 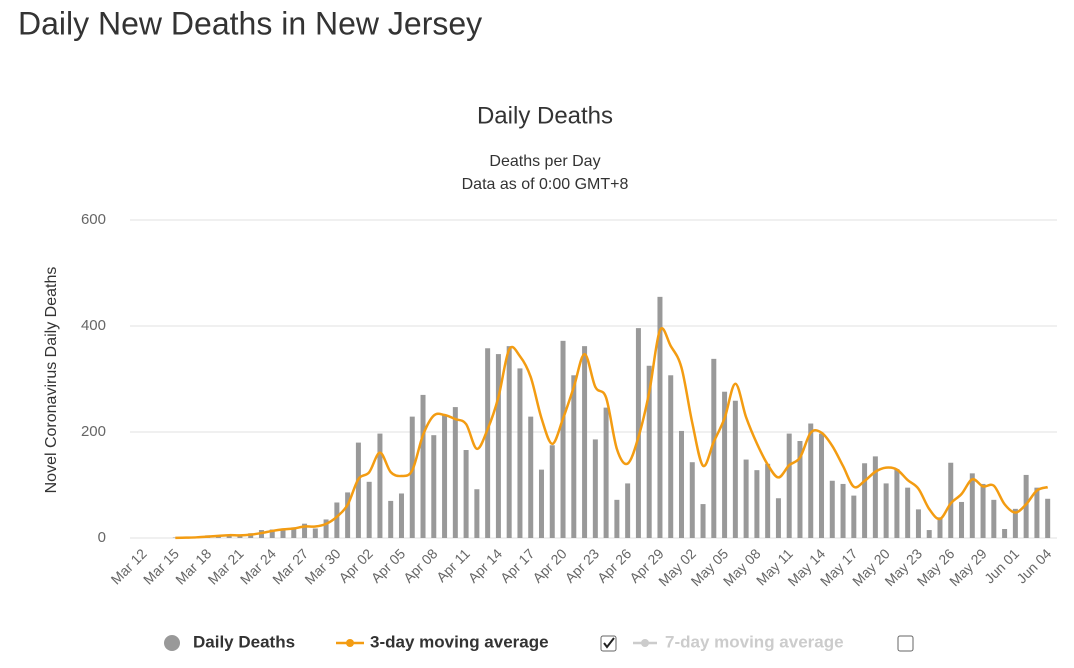 What do you see at coordinates (459, 641) in the screenshot?
I see `legend-label: 3-day moving average` at bounding box center [459, 641].